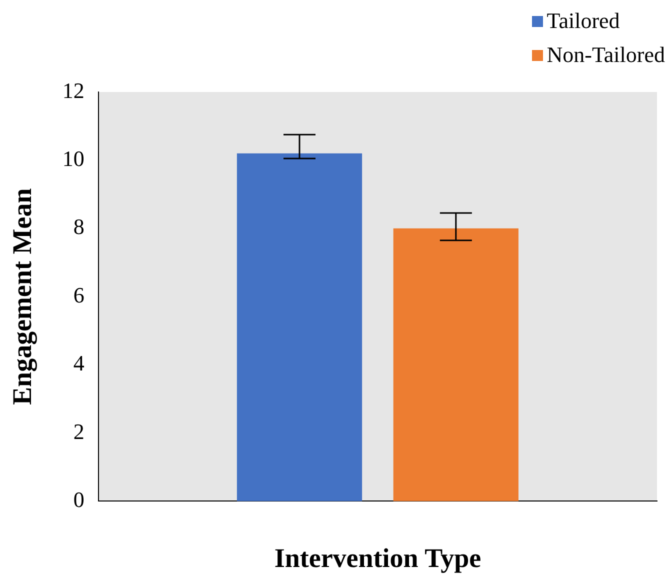 The height and width of the screenshot is (586, 669). Describe the element at coordinates (78, 295) in the screenshot. I see `y-tick-label: 6` at that location.